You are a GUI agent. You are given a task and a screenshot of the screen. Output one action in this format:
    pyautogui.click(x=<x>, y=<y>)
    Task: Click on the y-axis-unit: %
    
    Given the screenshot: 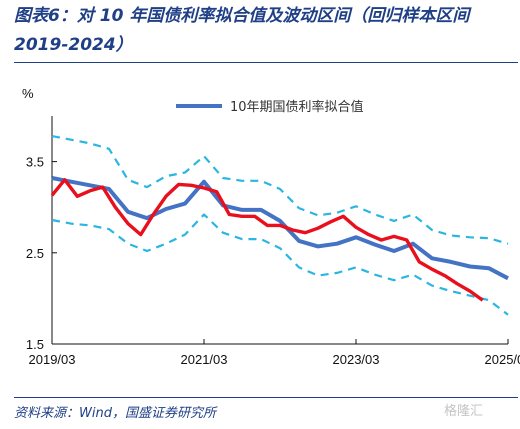 What is the action you would take?
    pyautogui.click(x=28, y=93)
    